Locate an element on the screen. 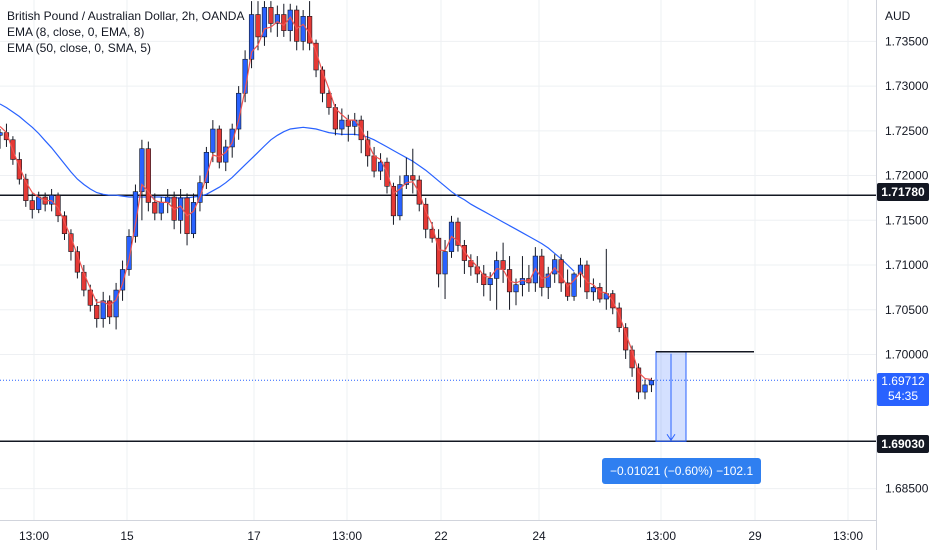  last-price-tag: 1.69712 54:35 is located at coordinates (903, 389).